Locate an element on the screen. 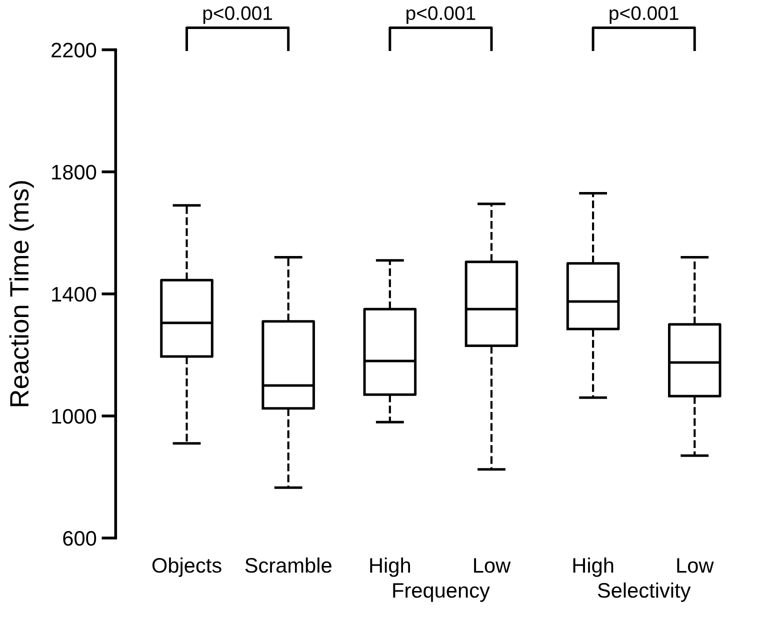  text: Selectivity is located at coordinates (644, 592).